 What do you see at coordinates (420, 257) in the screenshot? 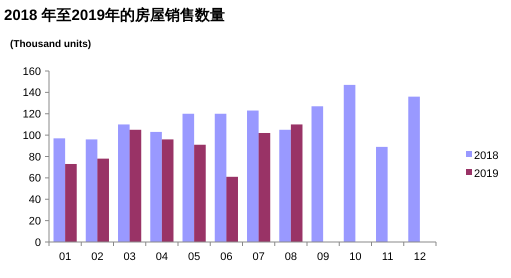
I see `x-tick-label: 12` at bounding box center [420, 257].